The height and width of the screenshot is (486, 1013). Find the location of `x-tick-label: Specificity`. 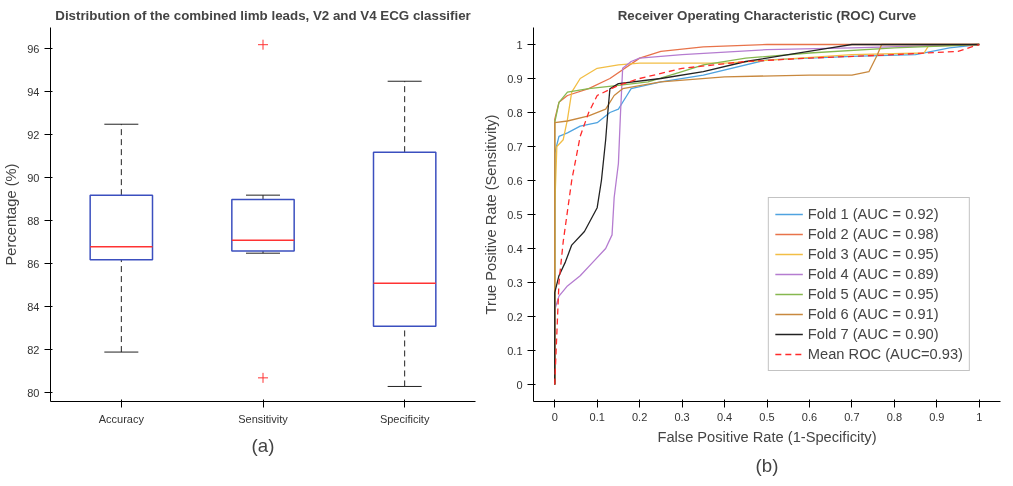

x-tick-label: Specificity is located at coordinates (404, 418).